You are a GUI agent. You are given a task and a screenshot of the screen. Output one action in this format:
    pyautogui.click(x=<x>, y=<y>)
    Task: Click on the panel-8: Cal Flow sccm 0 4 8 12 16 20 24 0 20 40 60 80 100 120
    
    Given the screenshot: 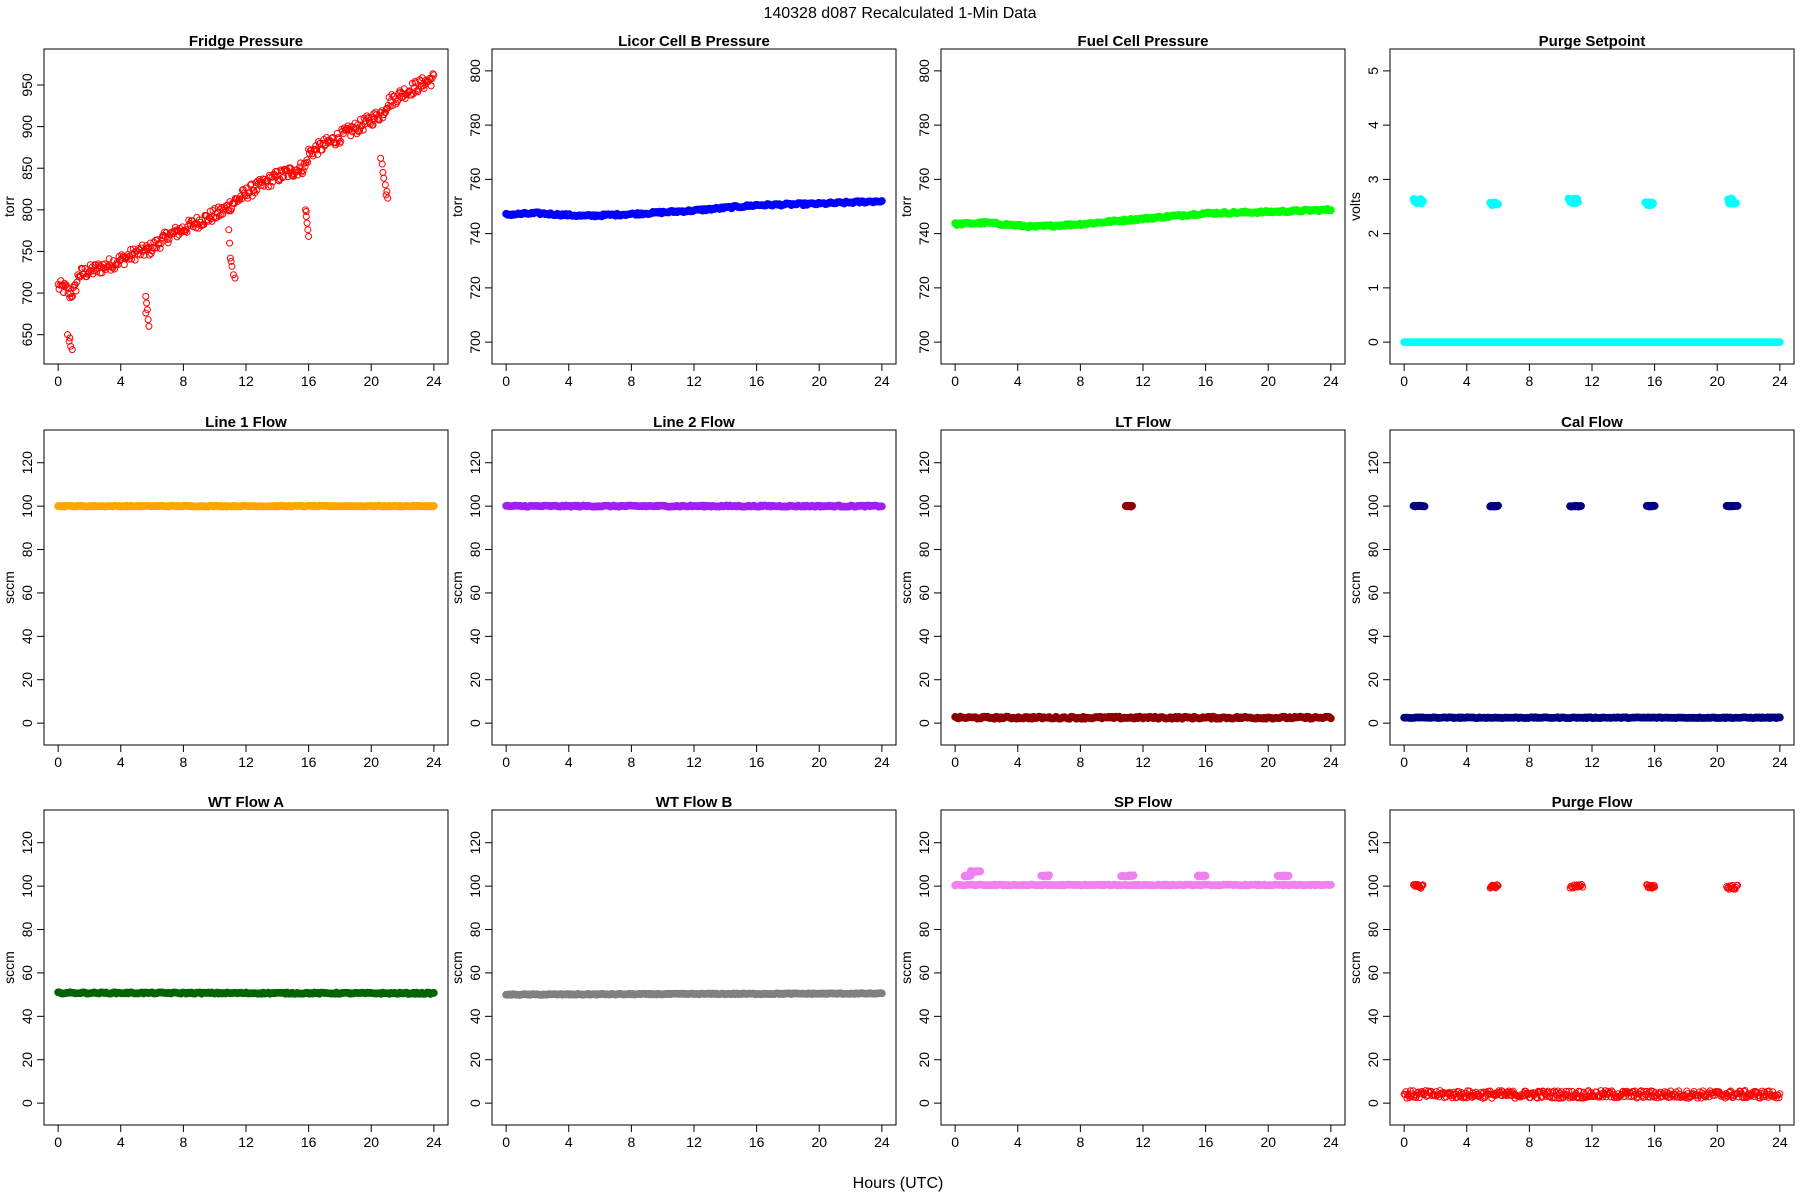 What is the action you would take?
    pyautogui.click(x=1571, y=592)
    